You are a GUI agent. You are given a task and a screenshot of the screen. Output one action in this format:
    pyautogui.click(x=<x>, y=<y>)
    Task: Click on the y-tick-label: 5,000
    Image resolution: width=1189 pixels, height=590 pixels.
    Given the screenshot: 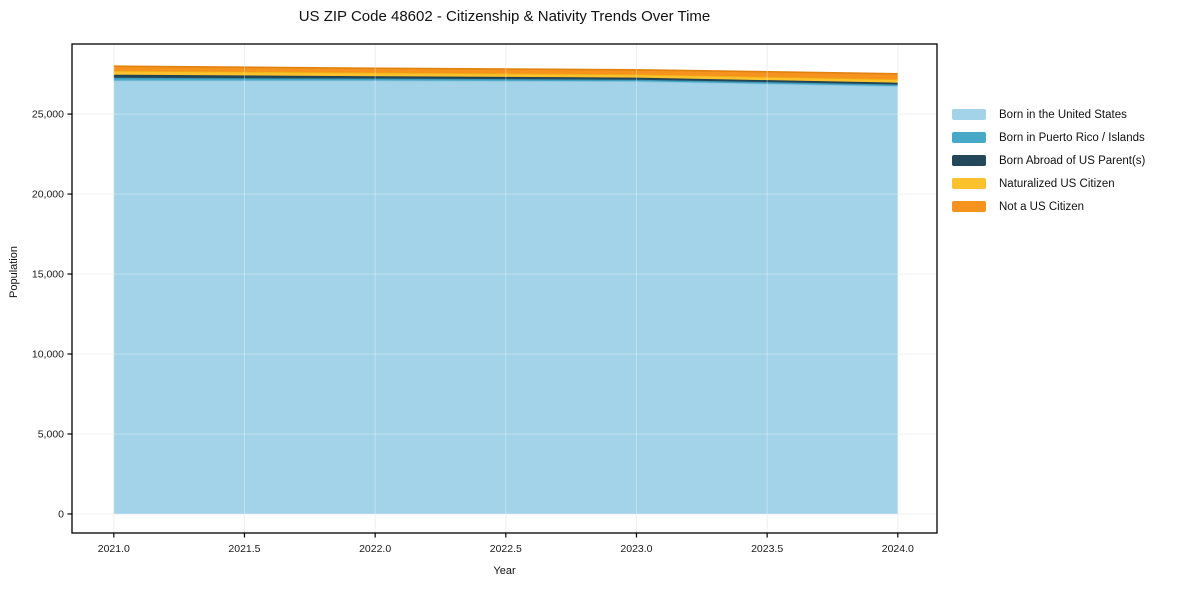 What is the action you would take?
    pyautogui.click(x=51, y=434)
    